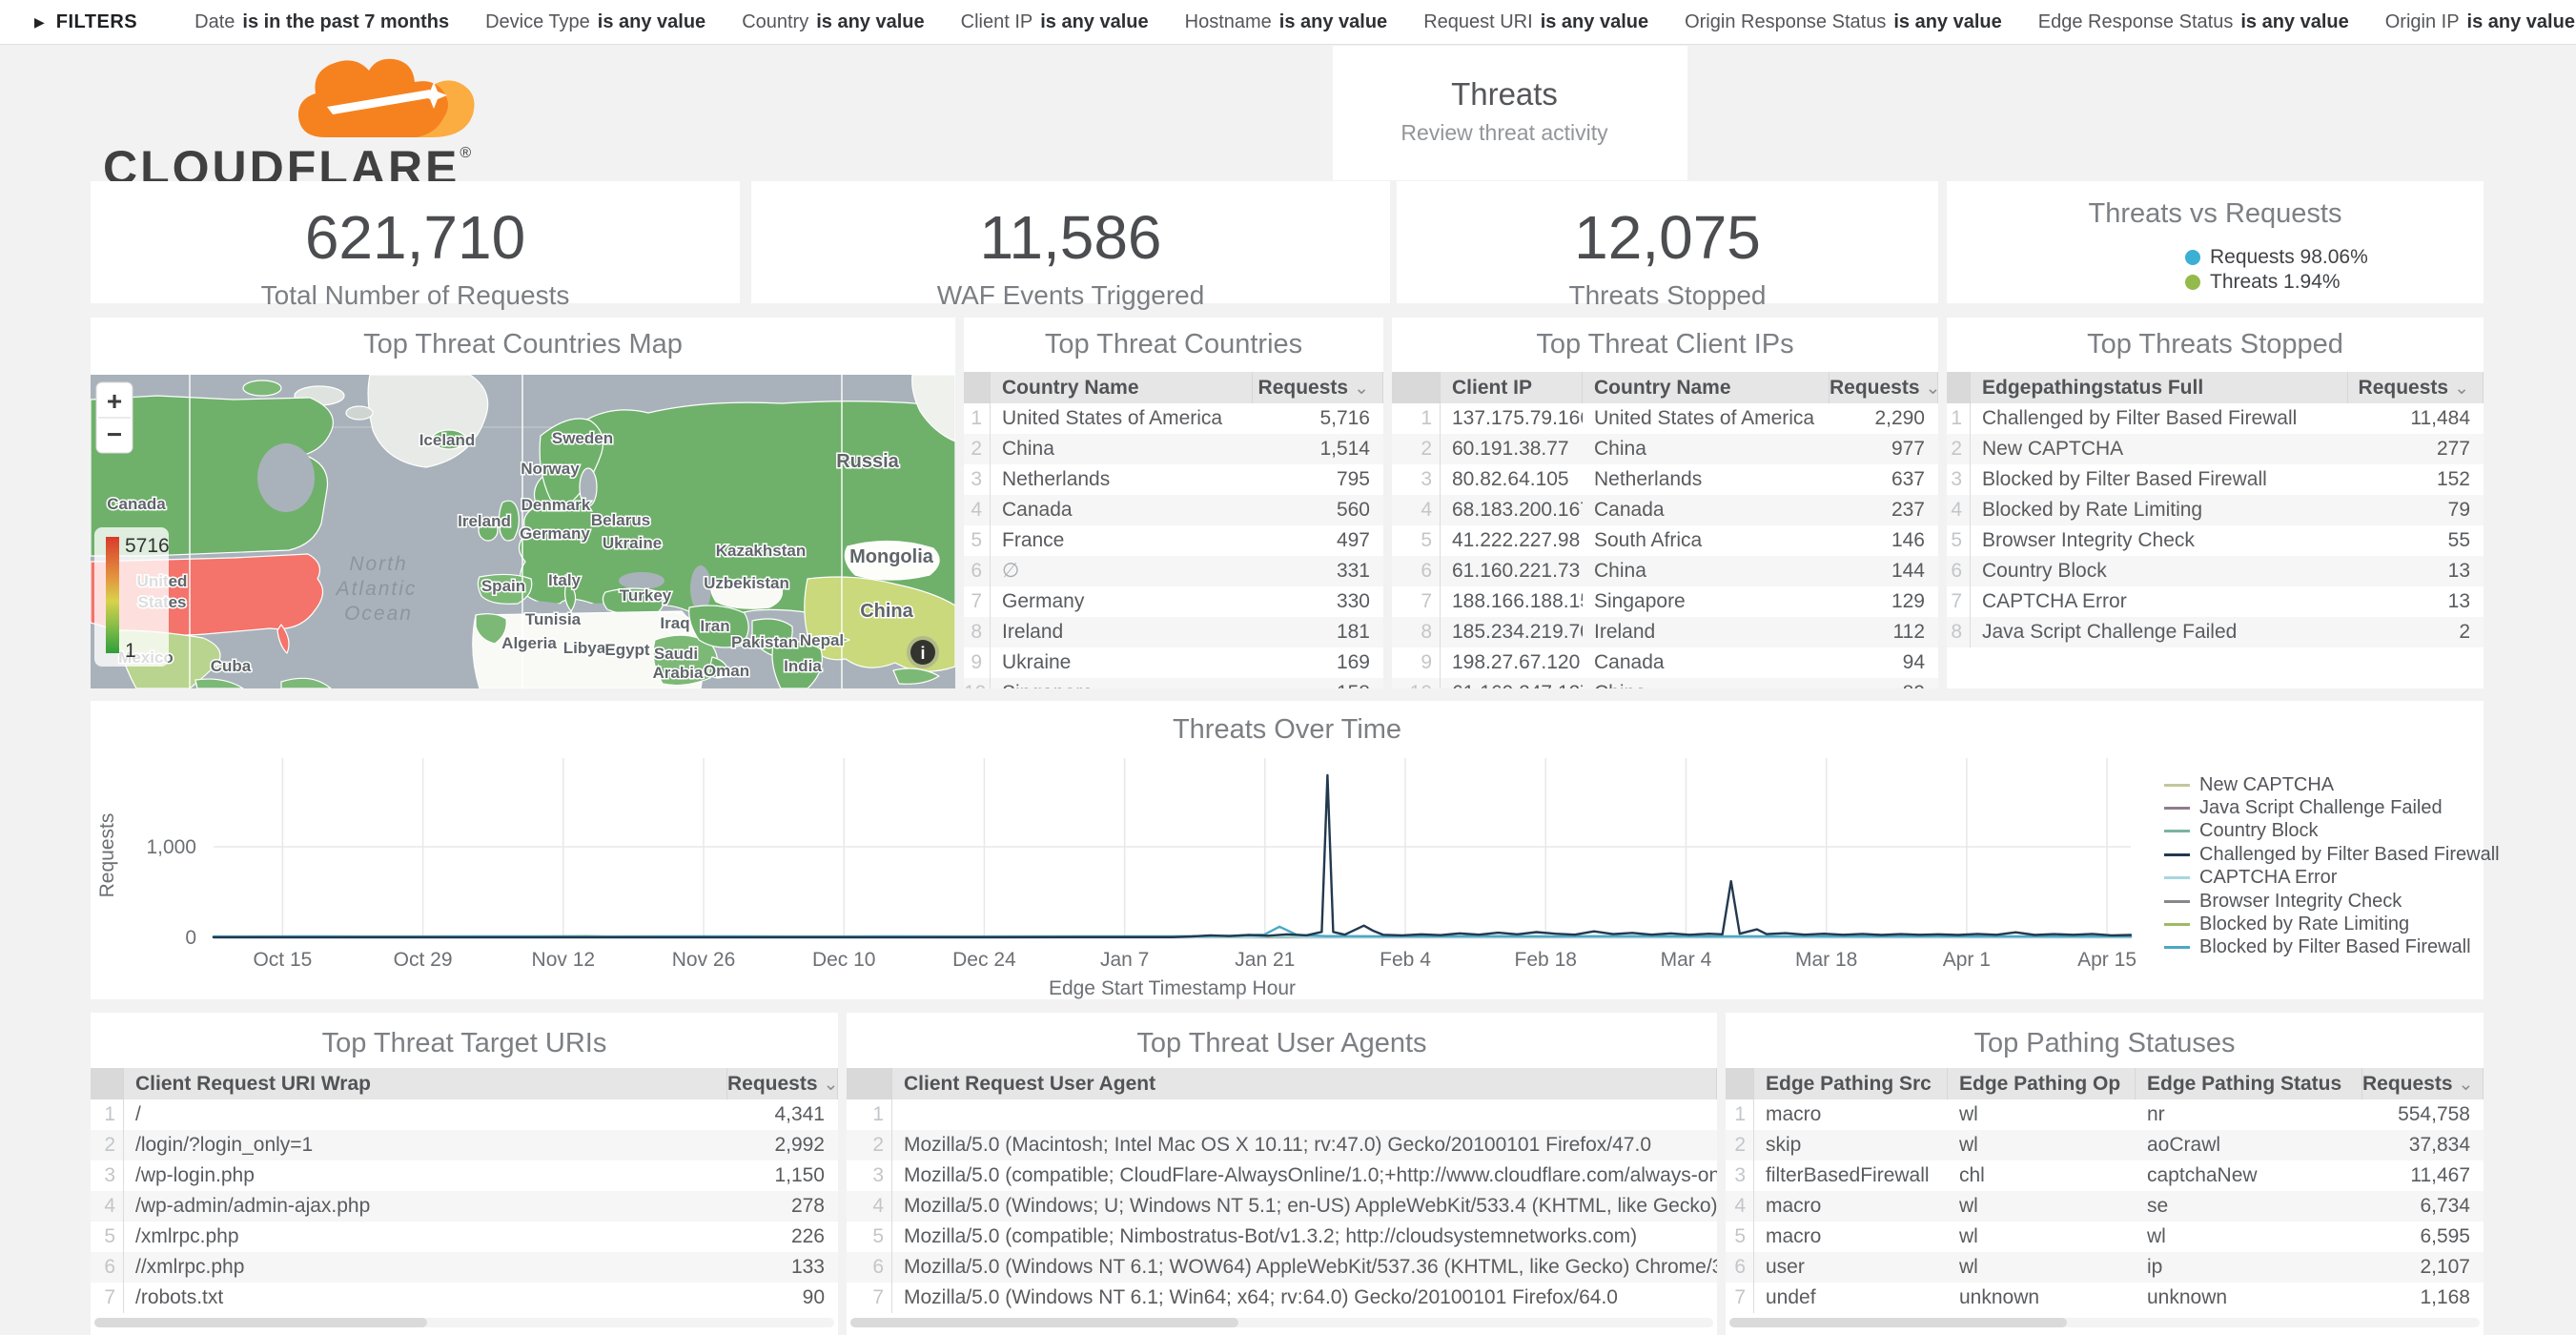 This screenshot has height=1335, width=2576. I want to click on map-color-scale: 5716 1, so click(132, 597).